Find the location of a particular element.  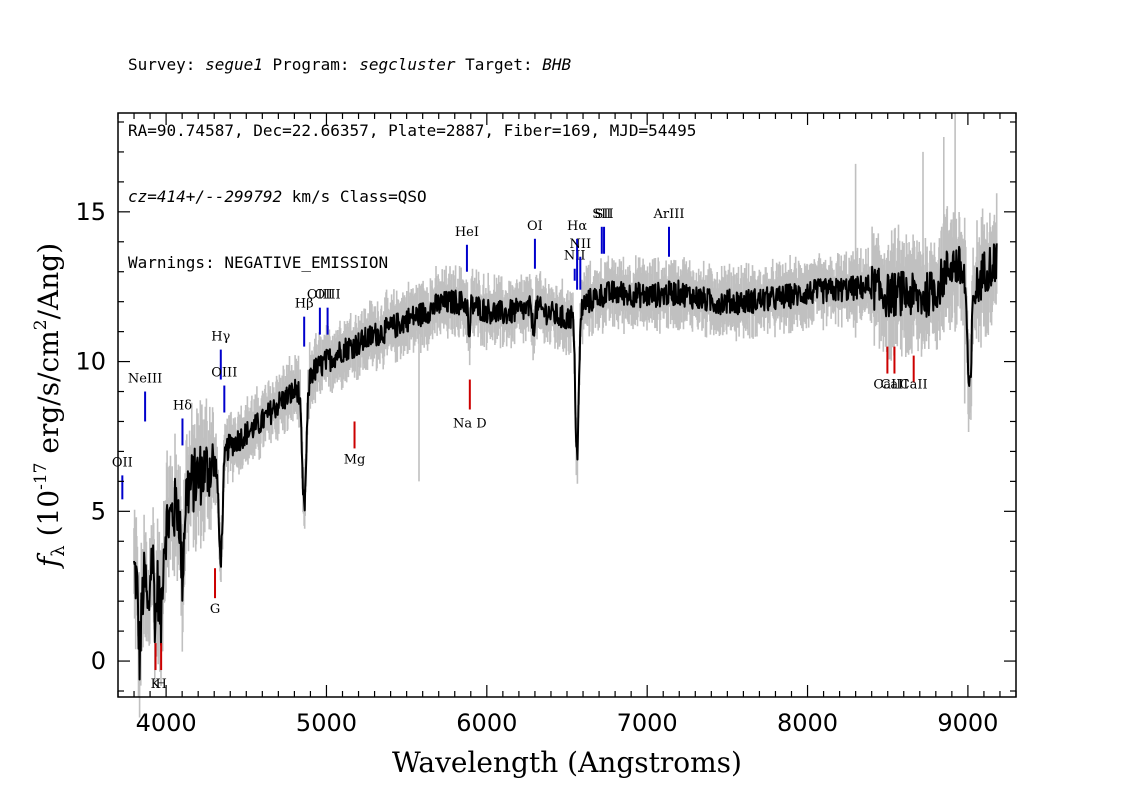

ylabel-exp1: -17 is located at coordinates (41, 475).